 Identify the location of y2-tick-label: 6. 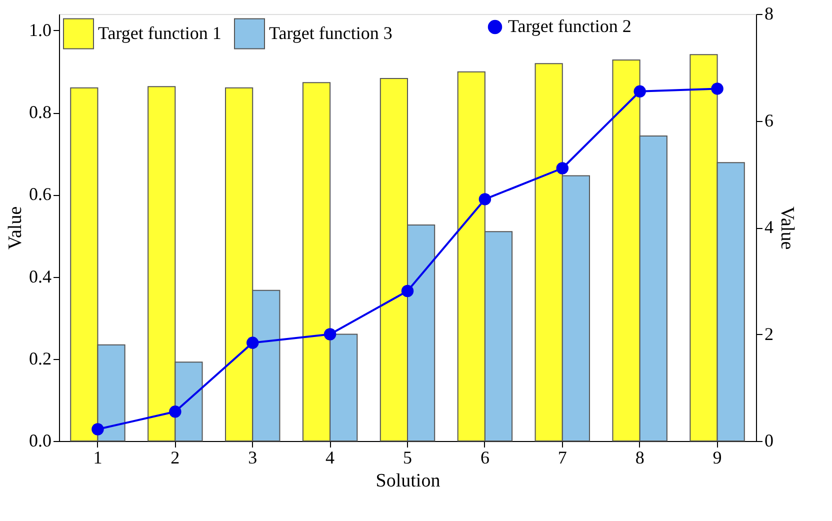
(769, 120).